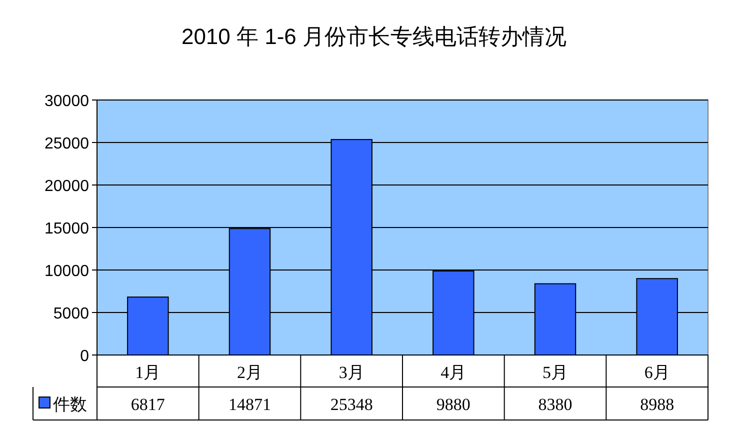 The width and height of the screenshot is (748, 441). I want to click on data-label: 9880, so click(453, 404).